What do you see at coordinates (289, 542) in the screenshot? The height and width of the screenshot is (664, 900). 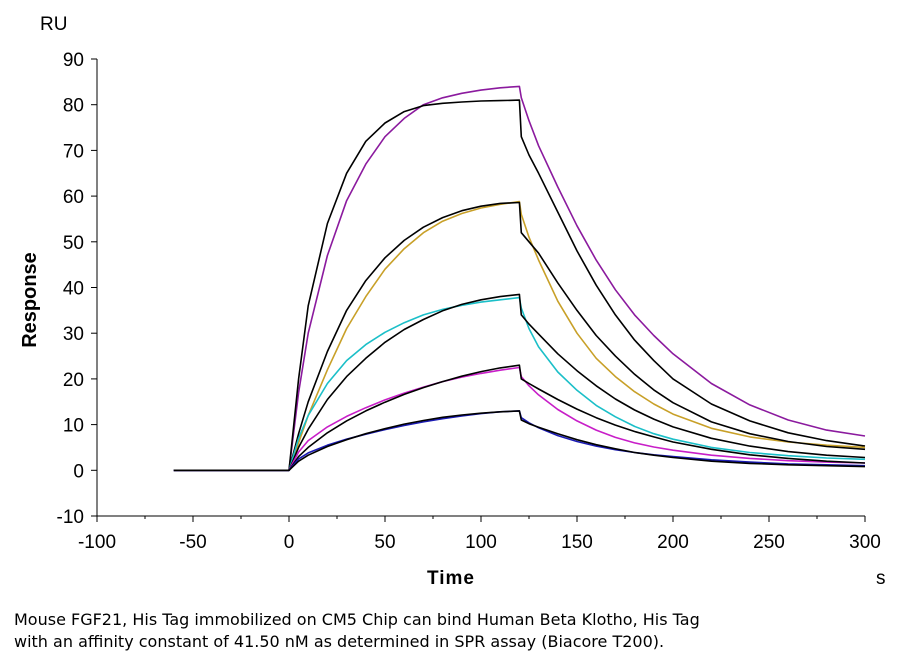 I see `x-tick-label: 0` at bounding box center [289, 542].